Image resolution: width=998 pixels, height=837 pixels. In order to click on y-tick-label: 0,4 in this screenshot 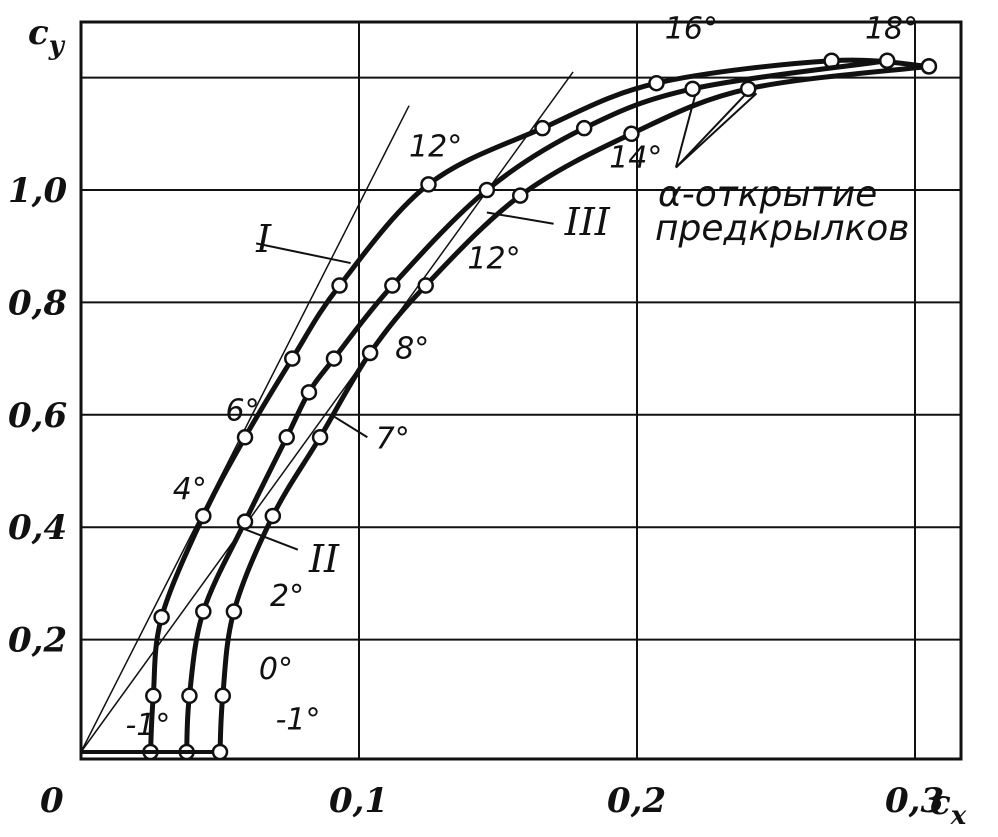, I will do `click(37, 528)`.